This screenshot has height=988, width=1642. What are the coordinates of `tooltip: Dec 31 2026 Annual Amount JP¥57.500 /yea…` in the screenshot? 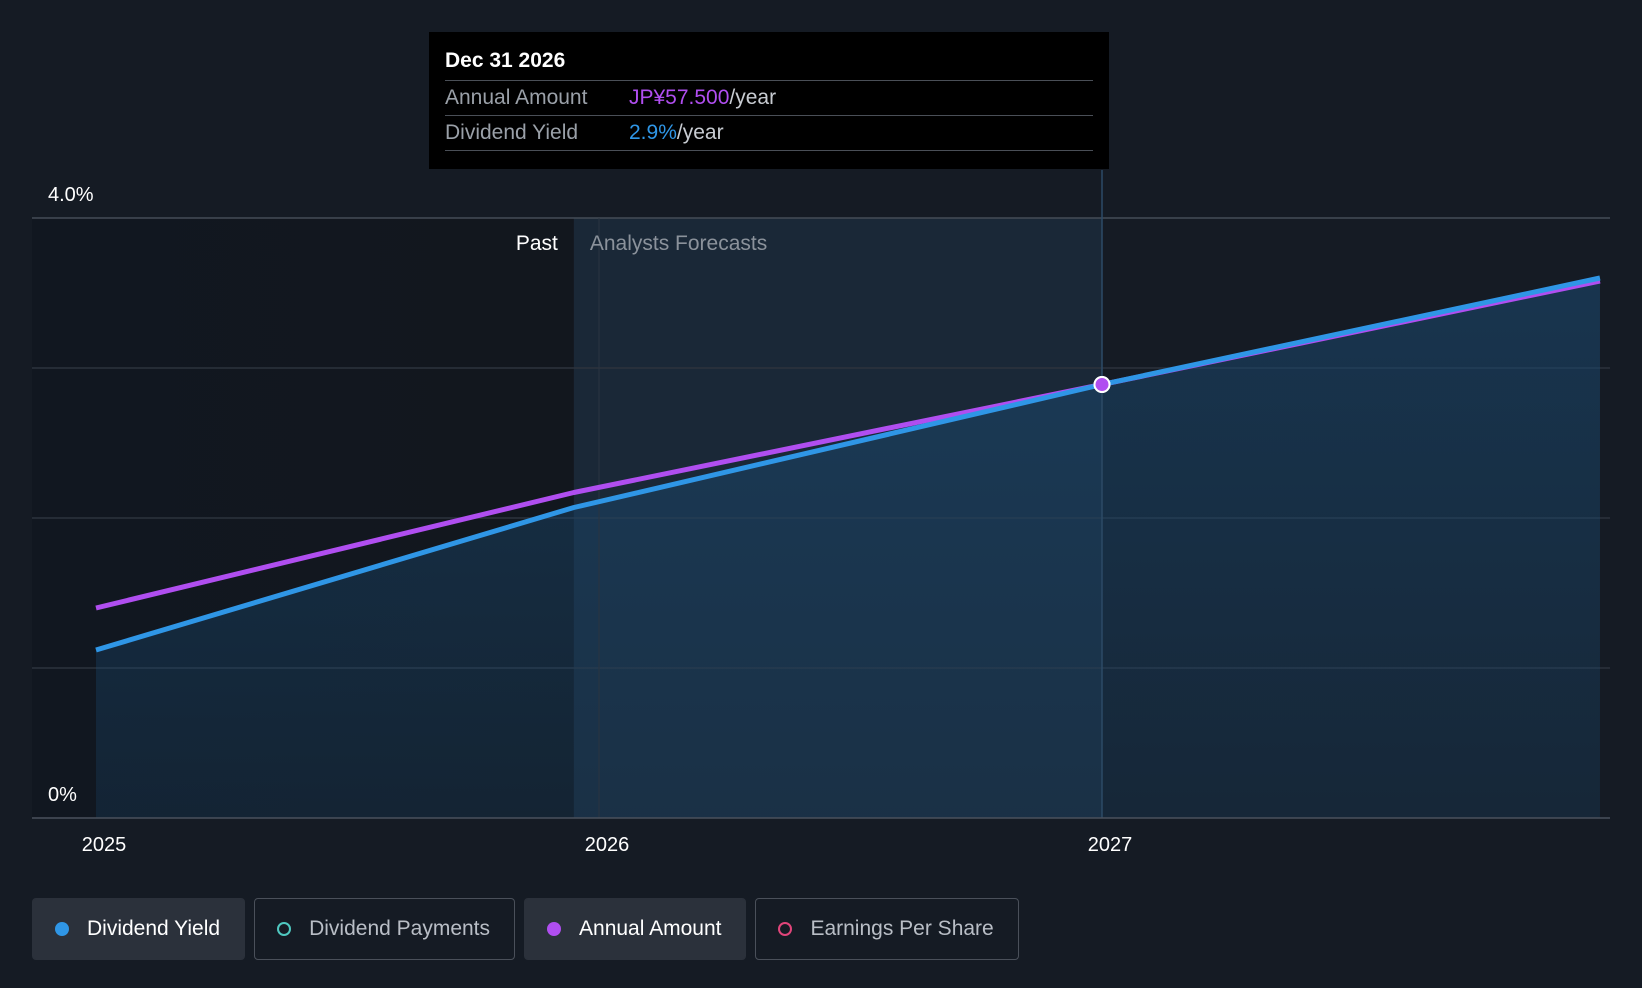 It's located at (769, 100).